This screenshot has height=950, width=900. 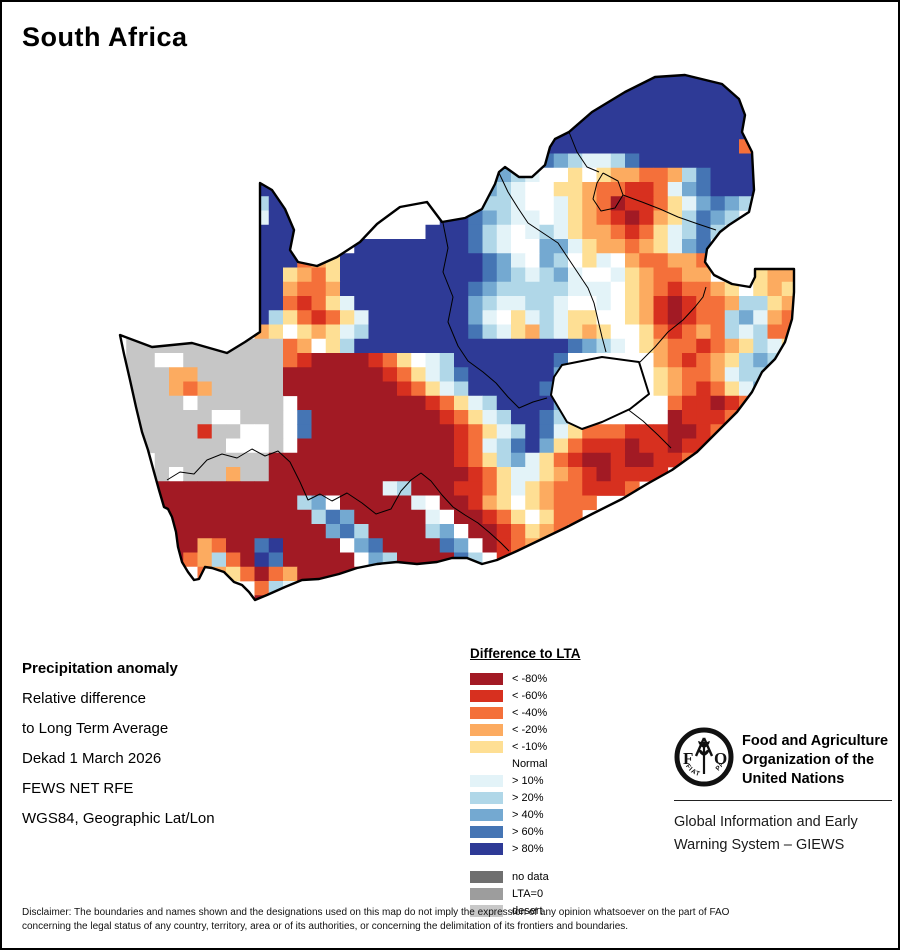 I want to click on legend-label: LTA=0, so click(x=528, y=893).